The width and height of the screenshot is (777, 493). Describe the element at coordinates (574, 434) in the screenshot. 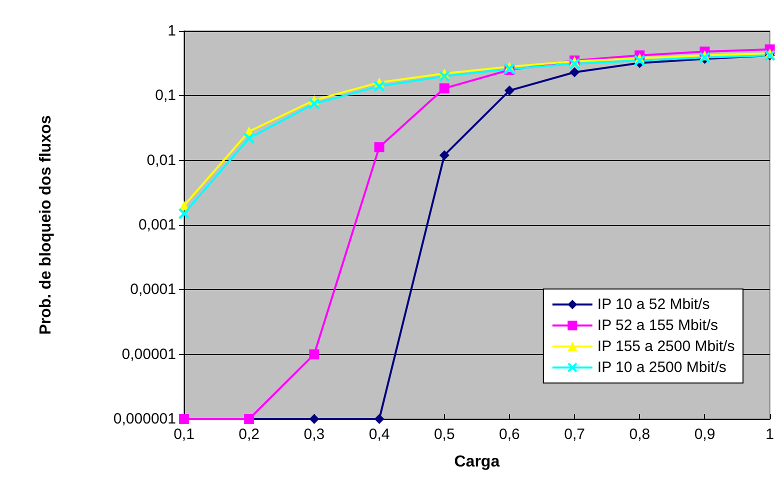

I see `x-tick-label: 0,7` at that location.